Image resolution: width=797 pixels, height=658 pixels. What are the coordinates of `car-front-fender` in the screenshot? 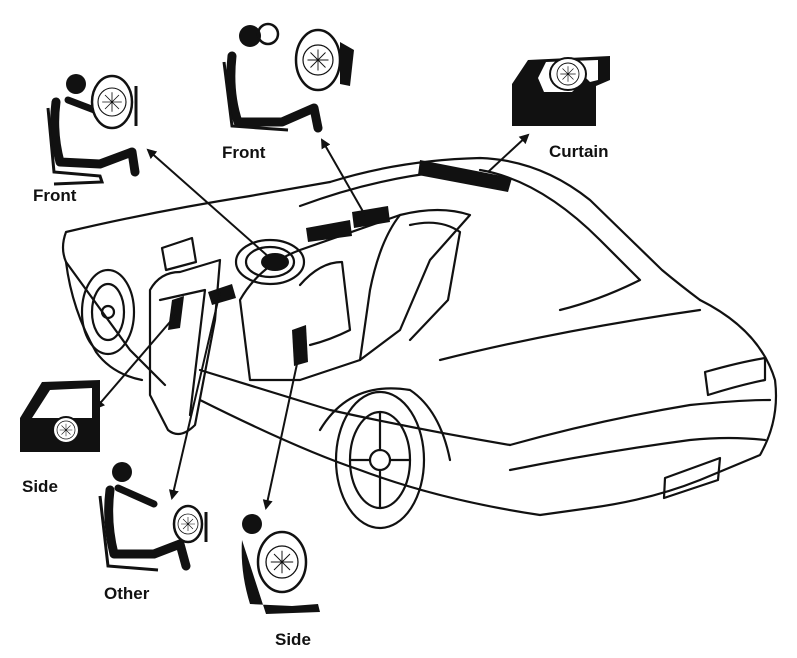 It's located at (104, 321).